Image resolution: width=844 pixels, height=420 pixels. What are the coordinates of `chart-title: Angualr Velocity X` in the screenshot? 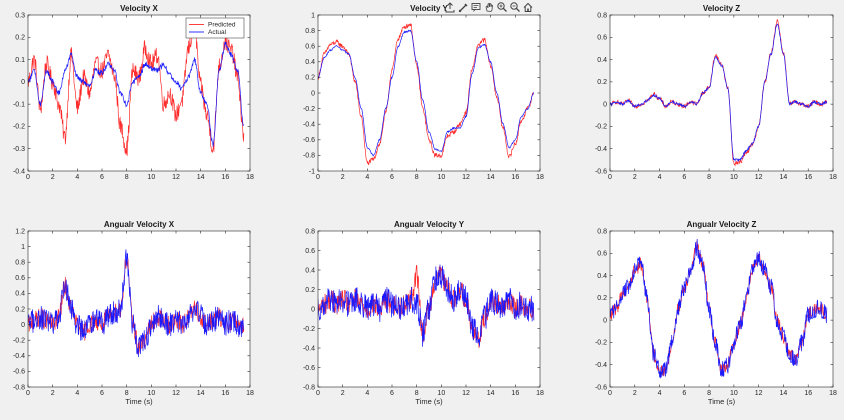 It's located at (139, 224).